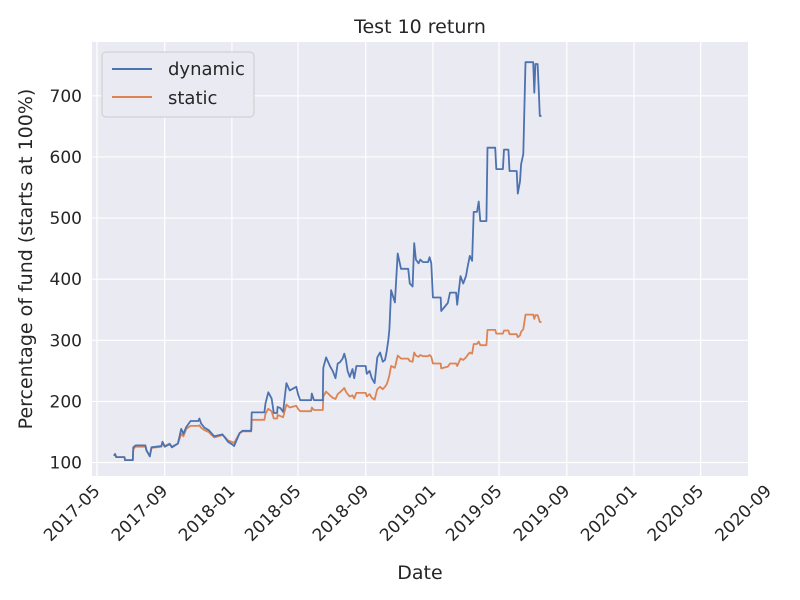 The width and height of the screenshot is (800, 600). I want to click on x-tick-label: 2017-09, so click(140, 513).